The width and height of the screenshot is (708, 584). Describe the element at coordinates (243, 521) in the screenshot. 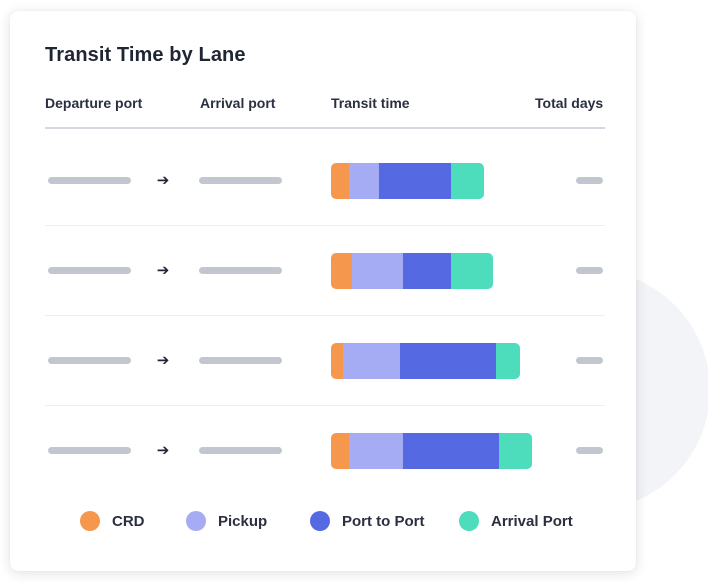

I see `legend-label: Pickup` at that location.